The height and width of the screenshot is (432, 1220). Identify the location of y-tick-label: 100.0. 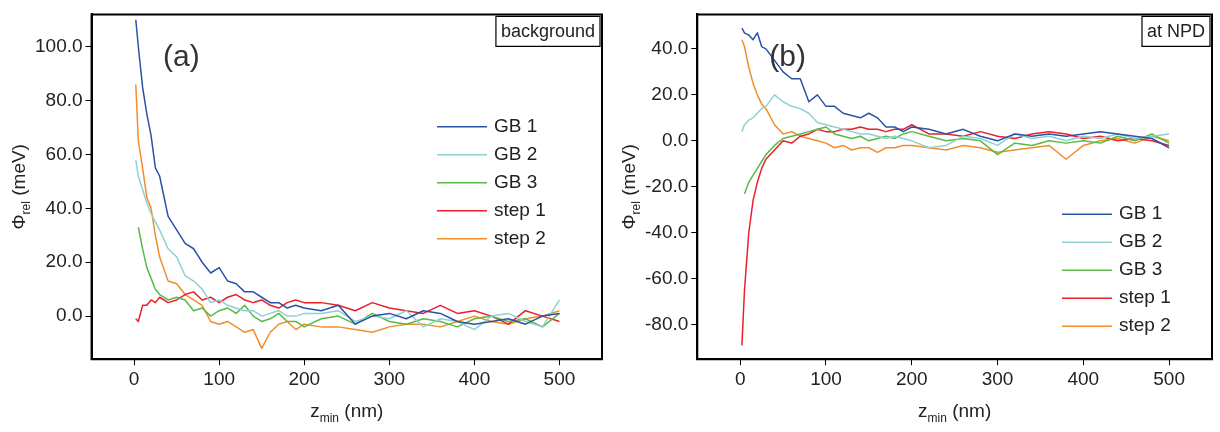
(59, 45).